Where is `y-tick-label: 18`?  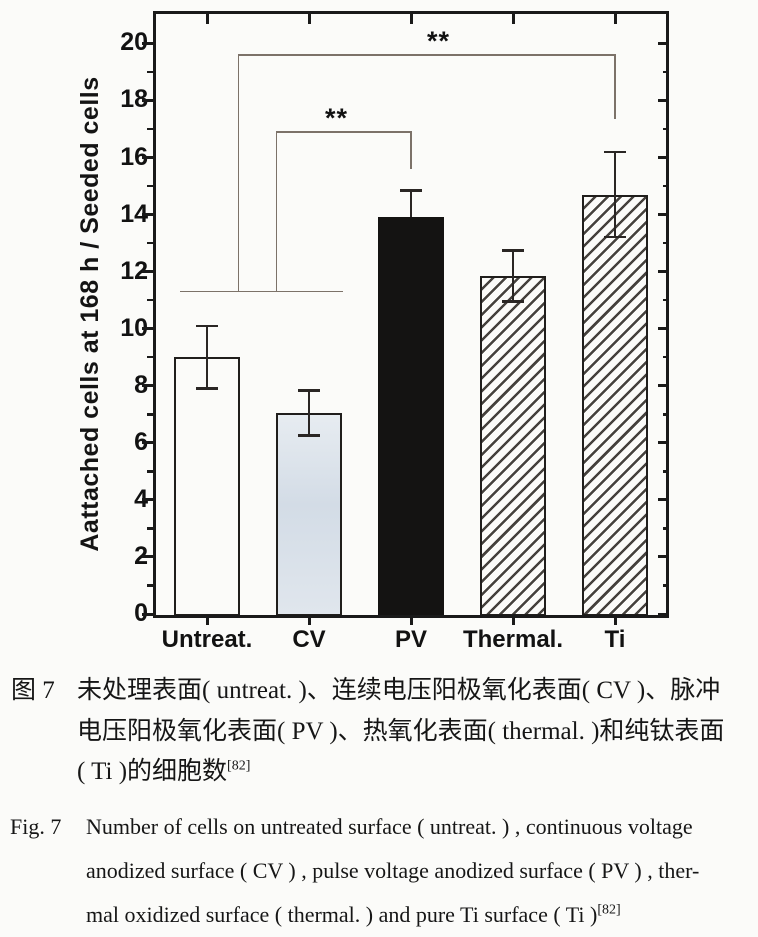 y-tick-label: 18 is located at coordinates (134, 99).